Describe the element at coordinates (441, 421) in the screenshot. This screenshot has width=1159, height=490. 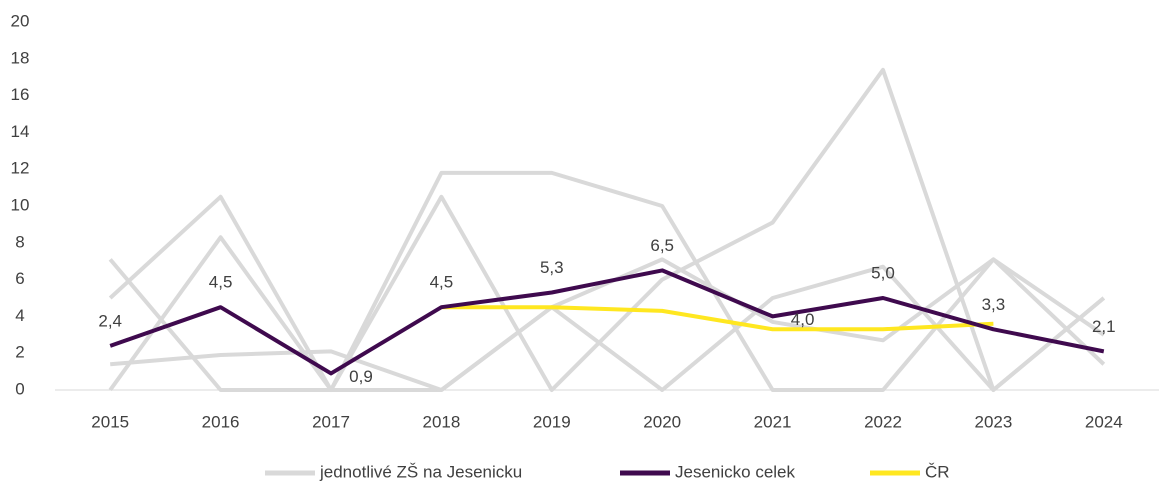
I see `x-tick-label: 2018` at that location.